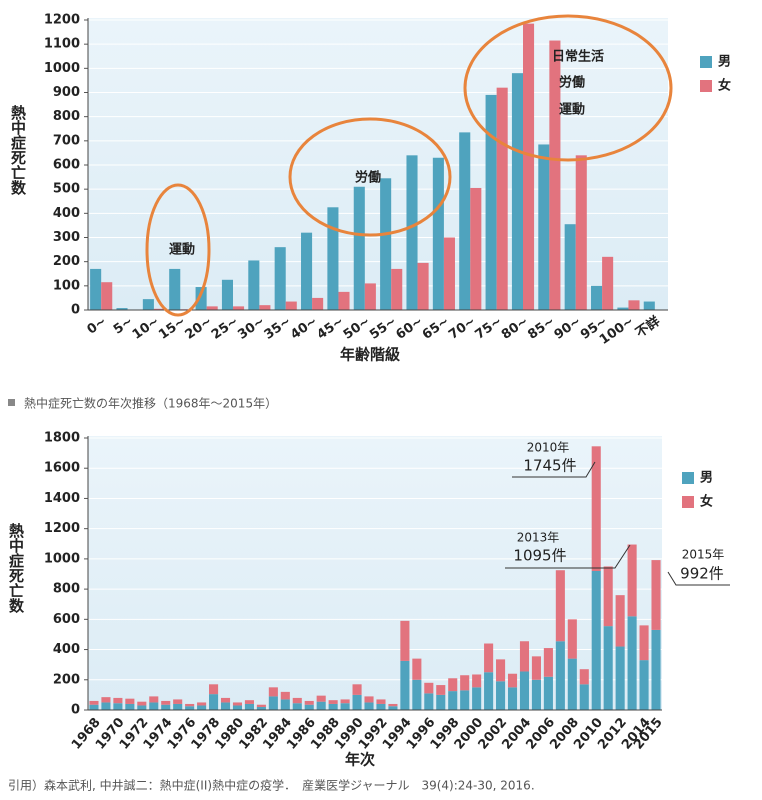  Describe the element at coordinates (698, 578) in the screenshot. I see `leader-line` at that location.